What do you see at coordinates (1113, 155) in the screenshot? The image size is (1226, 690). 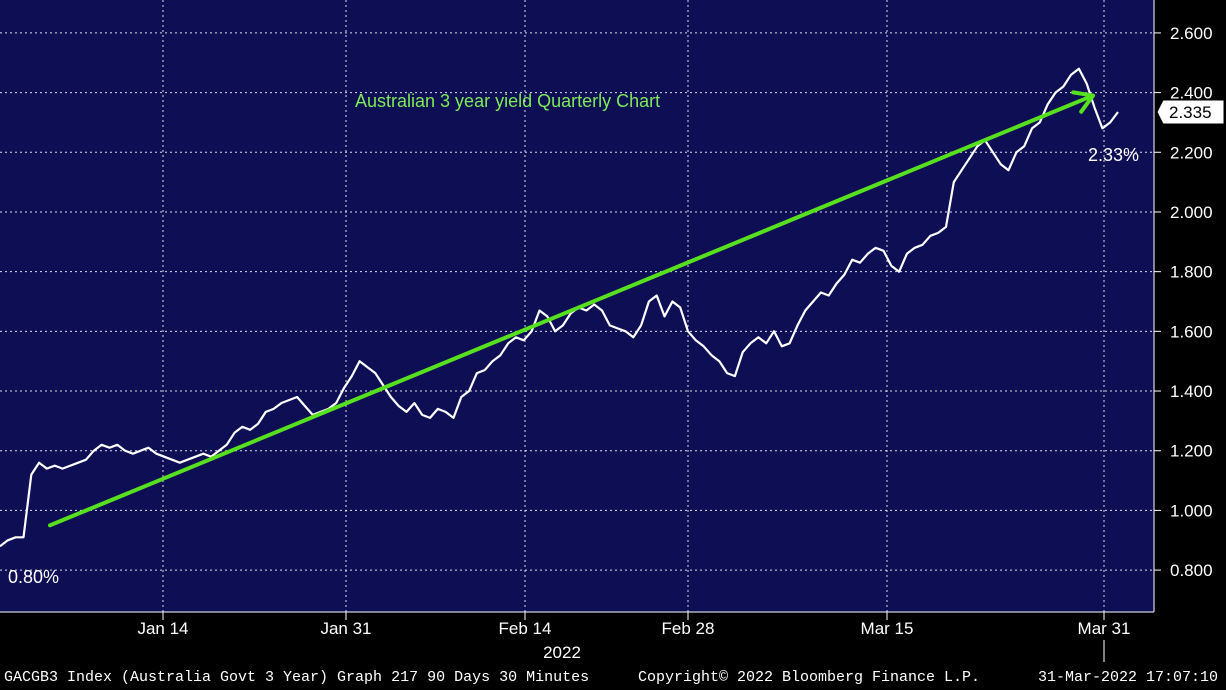 I see `annotation-end: 2.33%` at bounding box center [1113, 155].